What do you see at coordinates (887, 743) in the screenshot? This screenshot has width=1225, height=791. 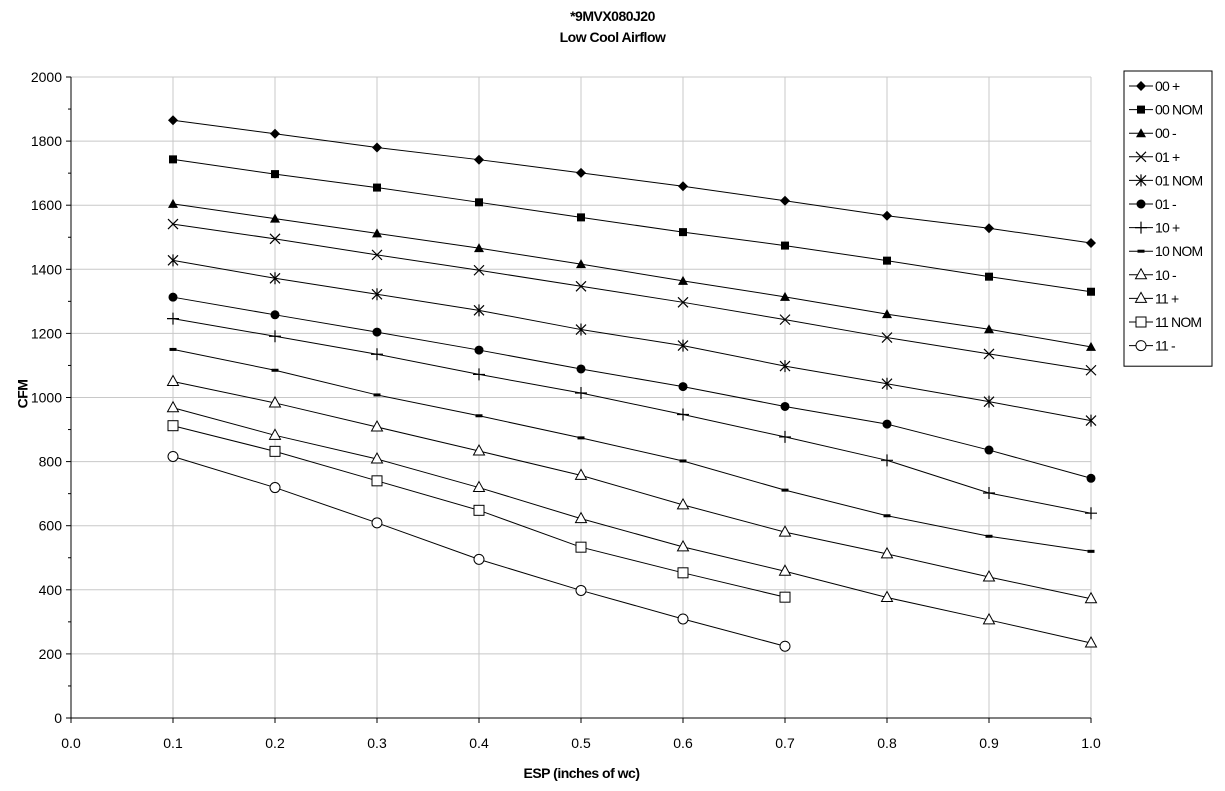 I see `x-tick-label: 0.8` at bounding box center [887, 743].